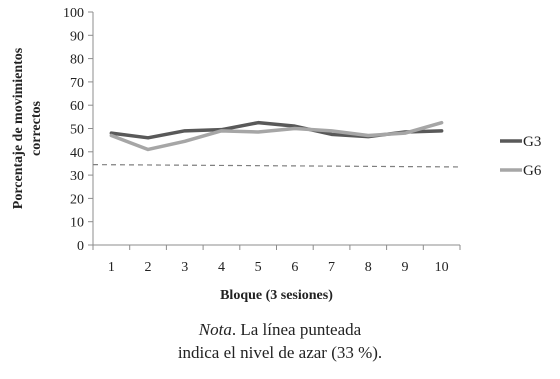  I want to click on x-axis-ticks: 1 2 3 4 5 6 7 8 9 10, so click(276, 260).